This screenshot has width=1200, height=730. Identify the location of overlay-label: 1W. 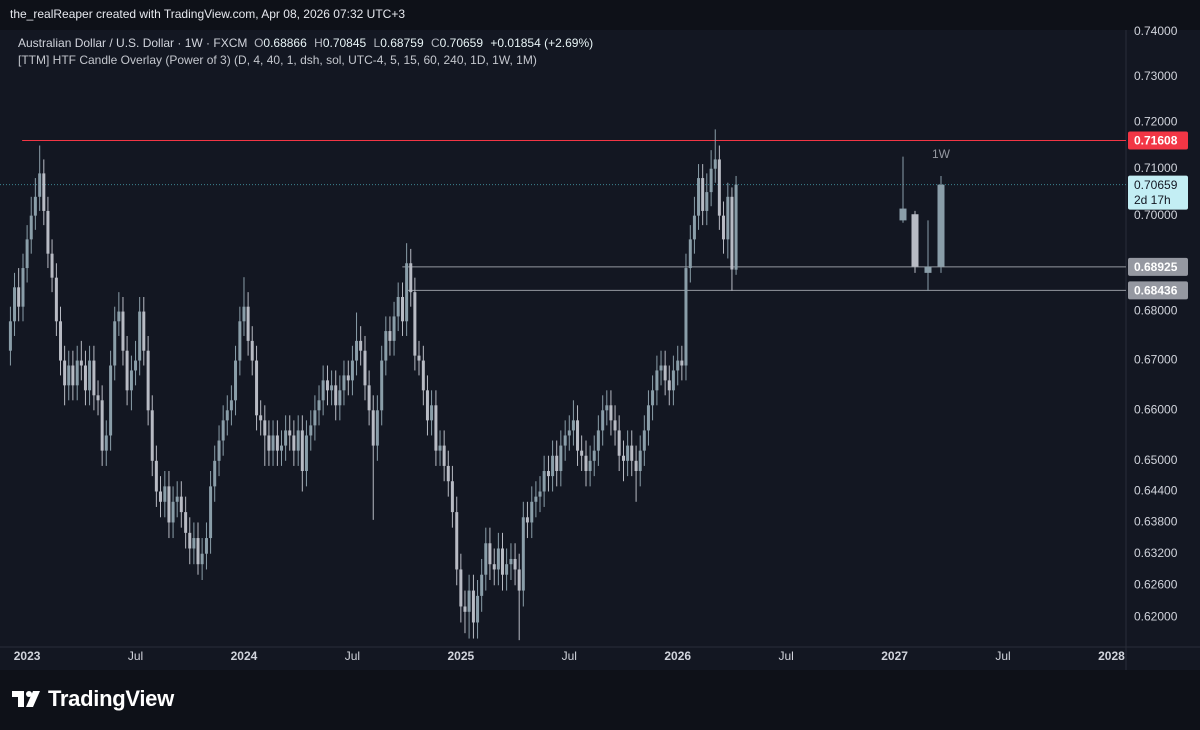
(941, 154).